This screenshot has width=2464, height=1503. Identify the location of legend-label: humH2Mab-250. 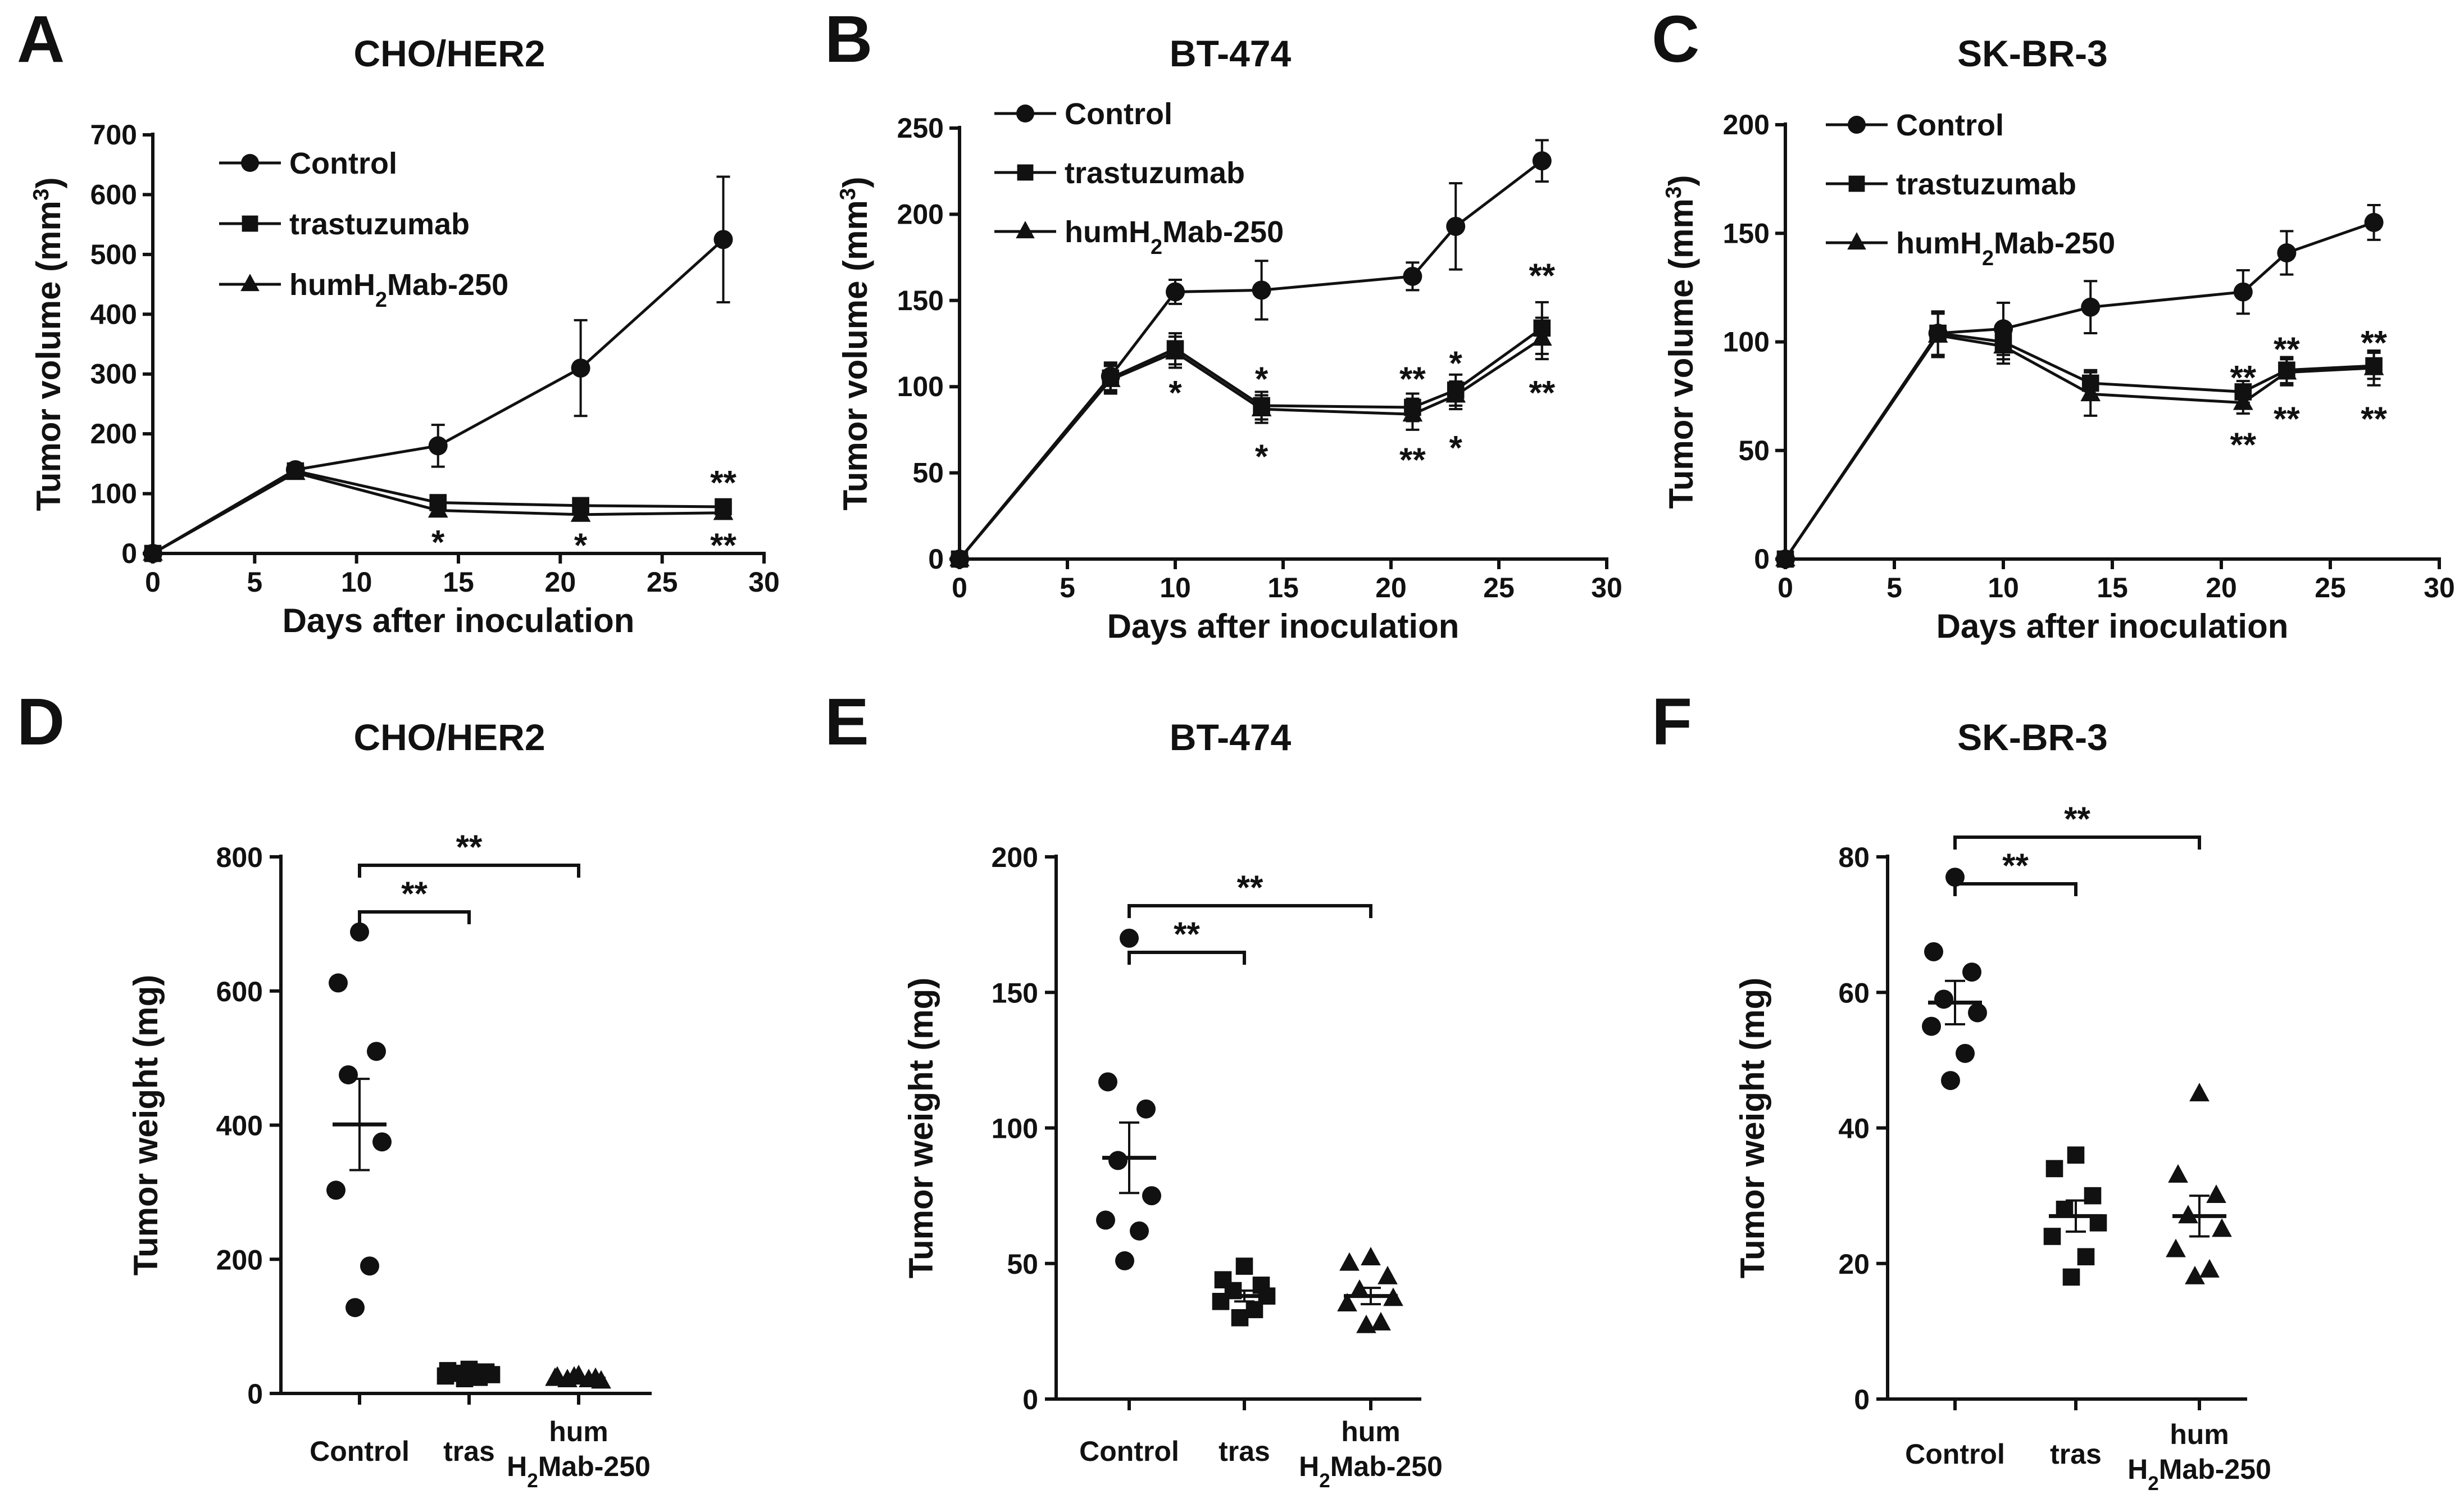
(2005, 248).